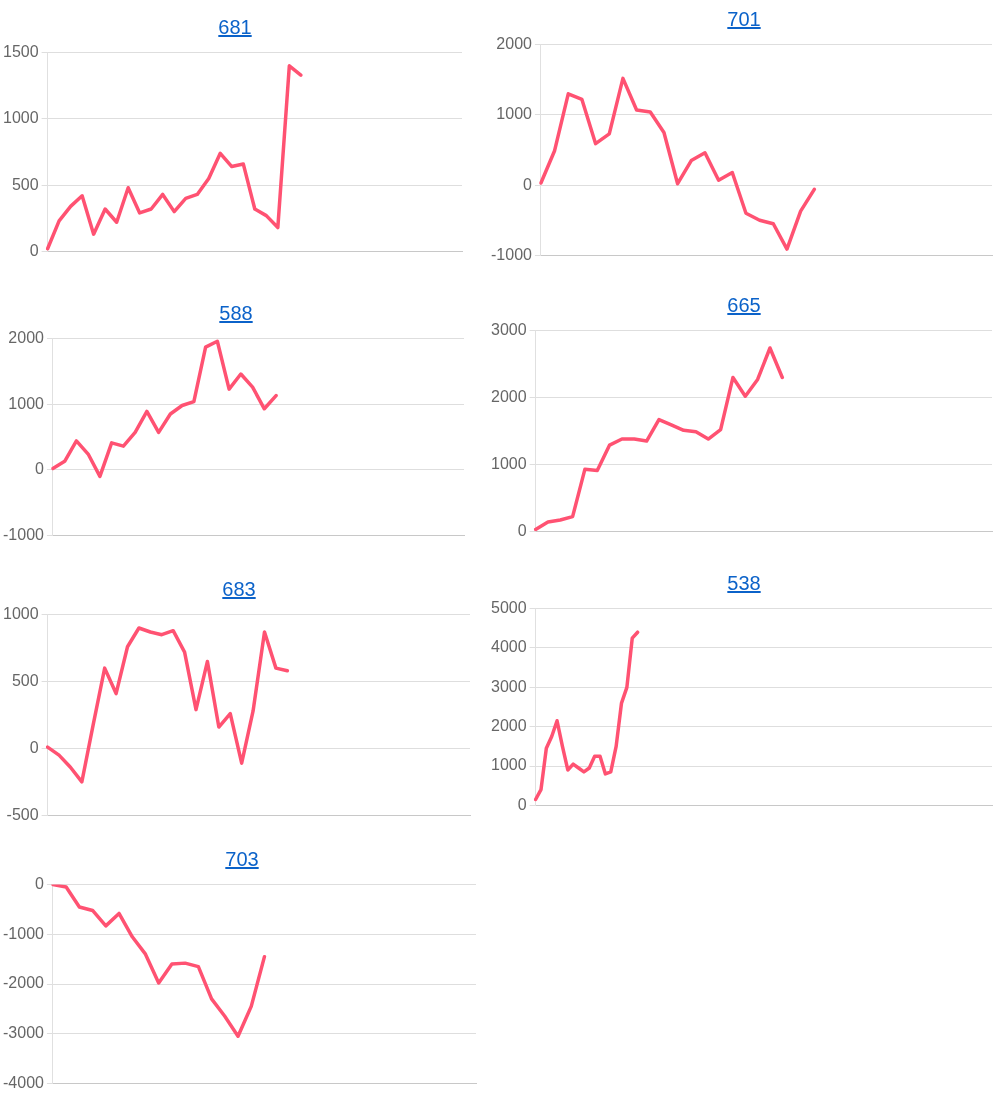  I want to click on y-tick-label: 5000, so click(509, 608).